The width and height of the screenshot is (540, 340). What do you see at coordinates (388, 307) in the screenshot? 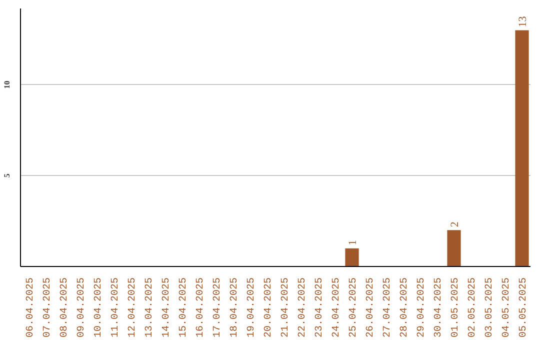
I see `x-tick-label: 27.04.2025` at bounding box center [388, 307].